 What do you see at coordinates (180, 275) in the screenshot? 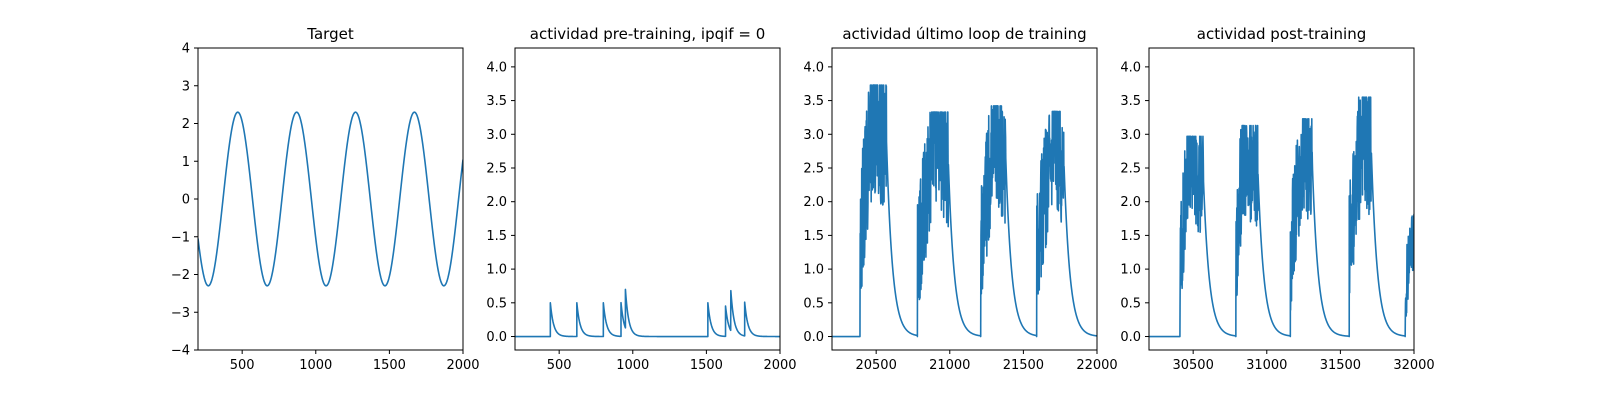
I see `y-tick-label: −2` at bounding box center [180, 275].